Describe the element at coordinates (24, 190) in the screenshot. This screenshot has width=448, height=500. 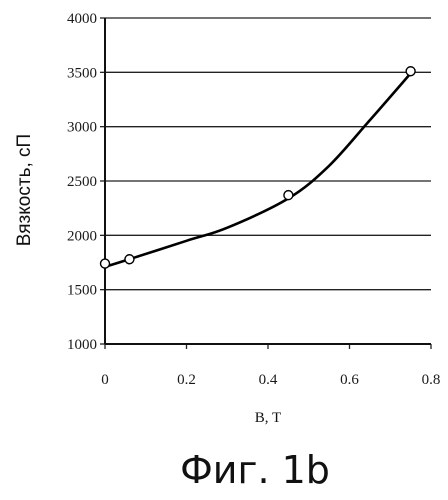
I see `y-axis-title: Вязкость, сП` at that location.